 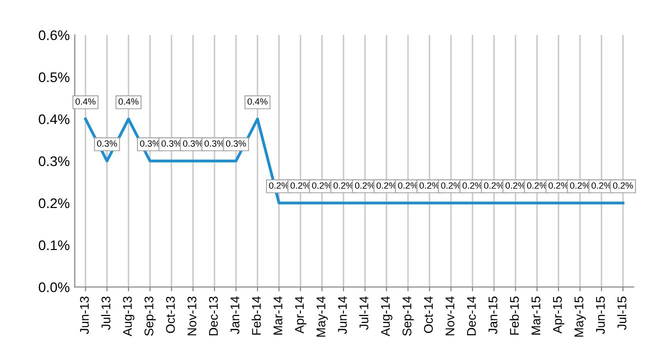 I want to click on x-tick-label: Sep-13, so click(x=150, y=316).